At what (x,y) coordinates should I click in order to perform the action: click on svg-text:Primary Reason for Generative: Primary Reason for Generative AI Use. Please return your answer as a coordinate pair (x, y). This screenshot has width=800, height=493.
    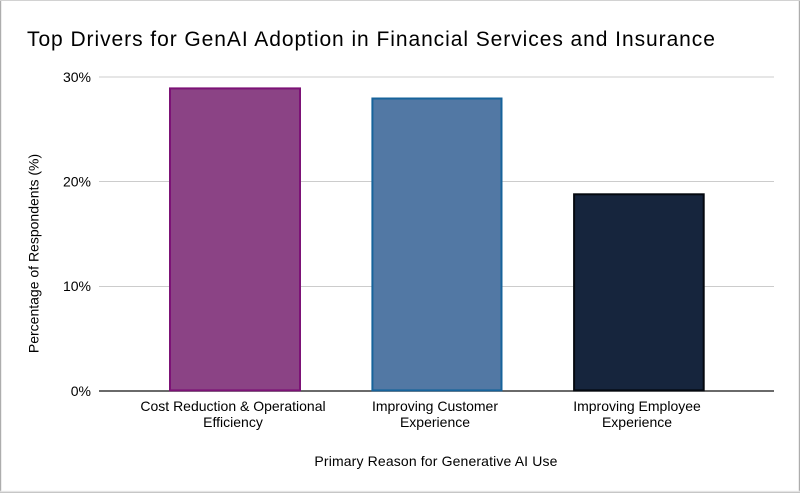
    Looking at the image, I should click on (435, 461).